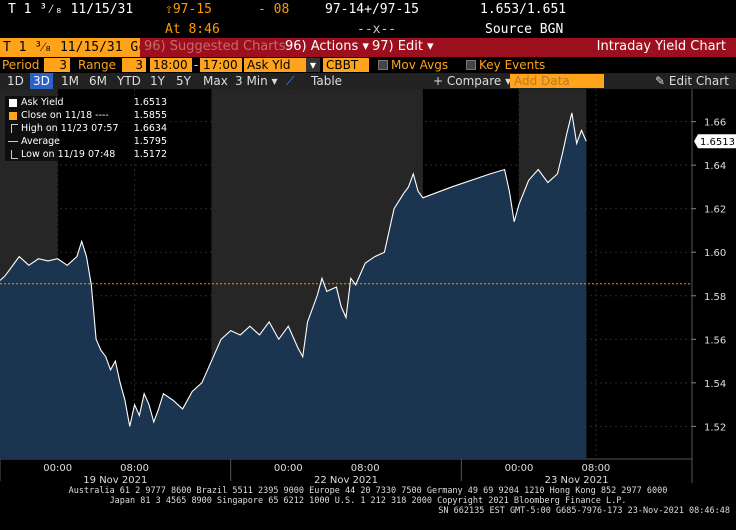  What do you see at coordinates (157, 81) in the screenshot?
I see `range-button-1y: 1Y` at bounding box center [157, 81].